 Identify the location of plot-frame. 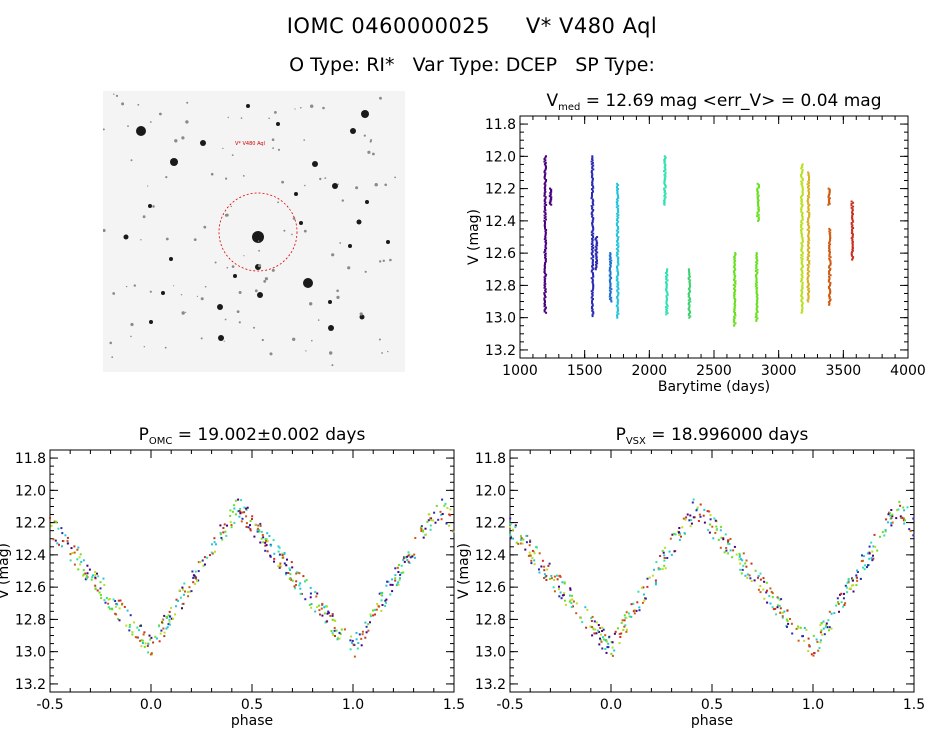
(252, 571).